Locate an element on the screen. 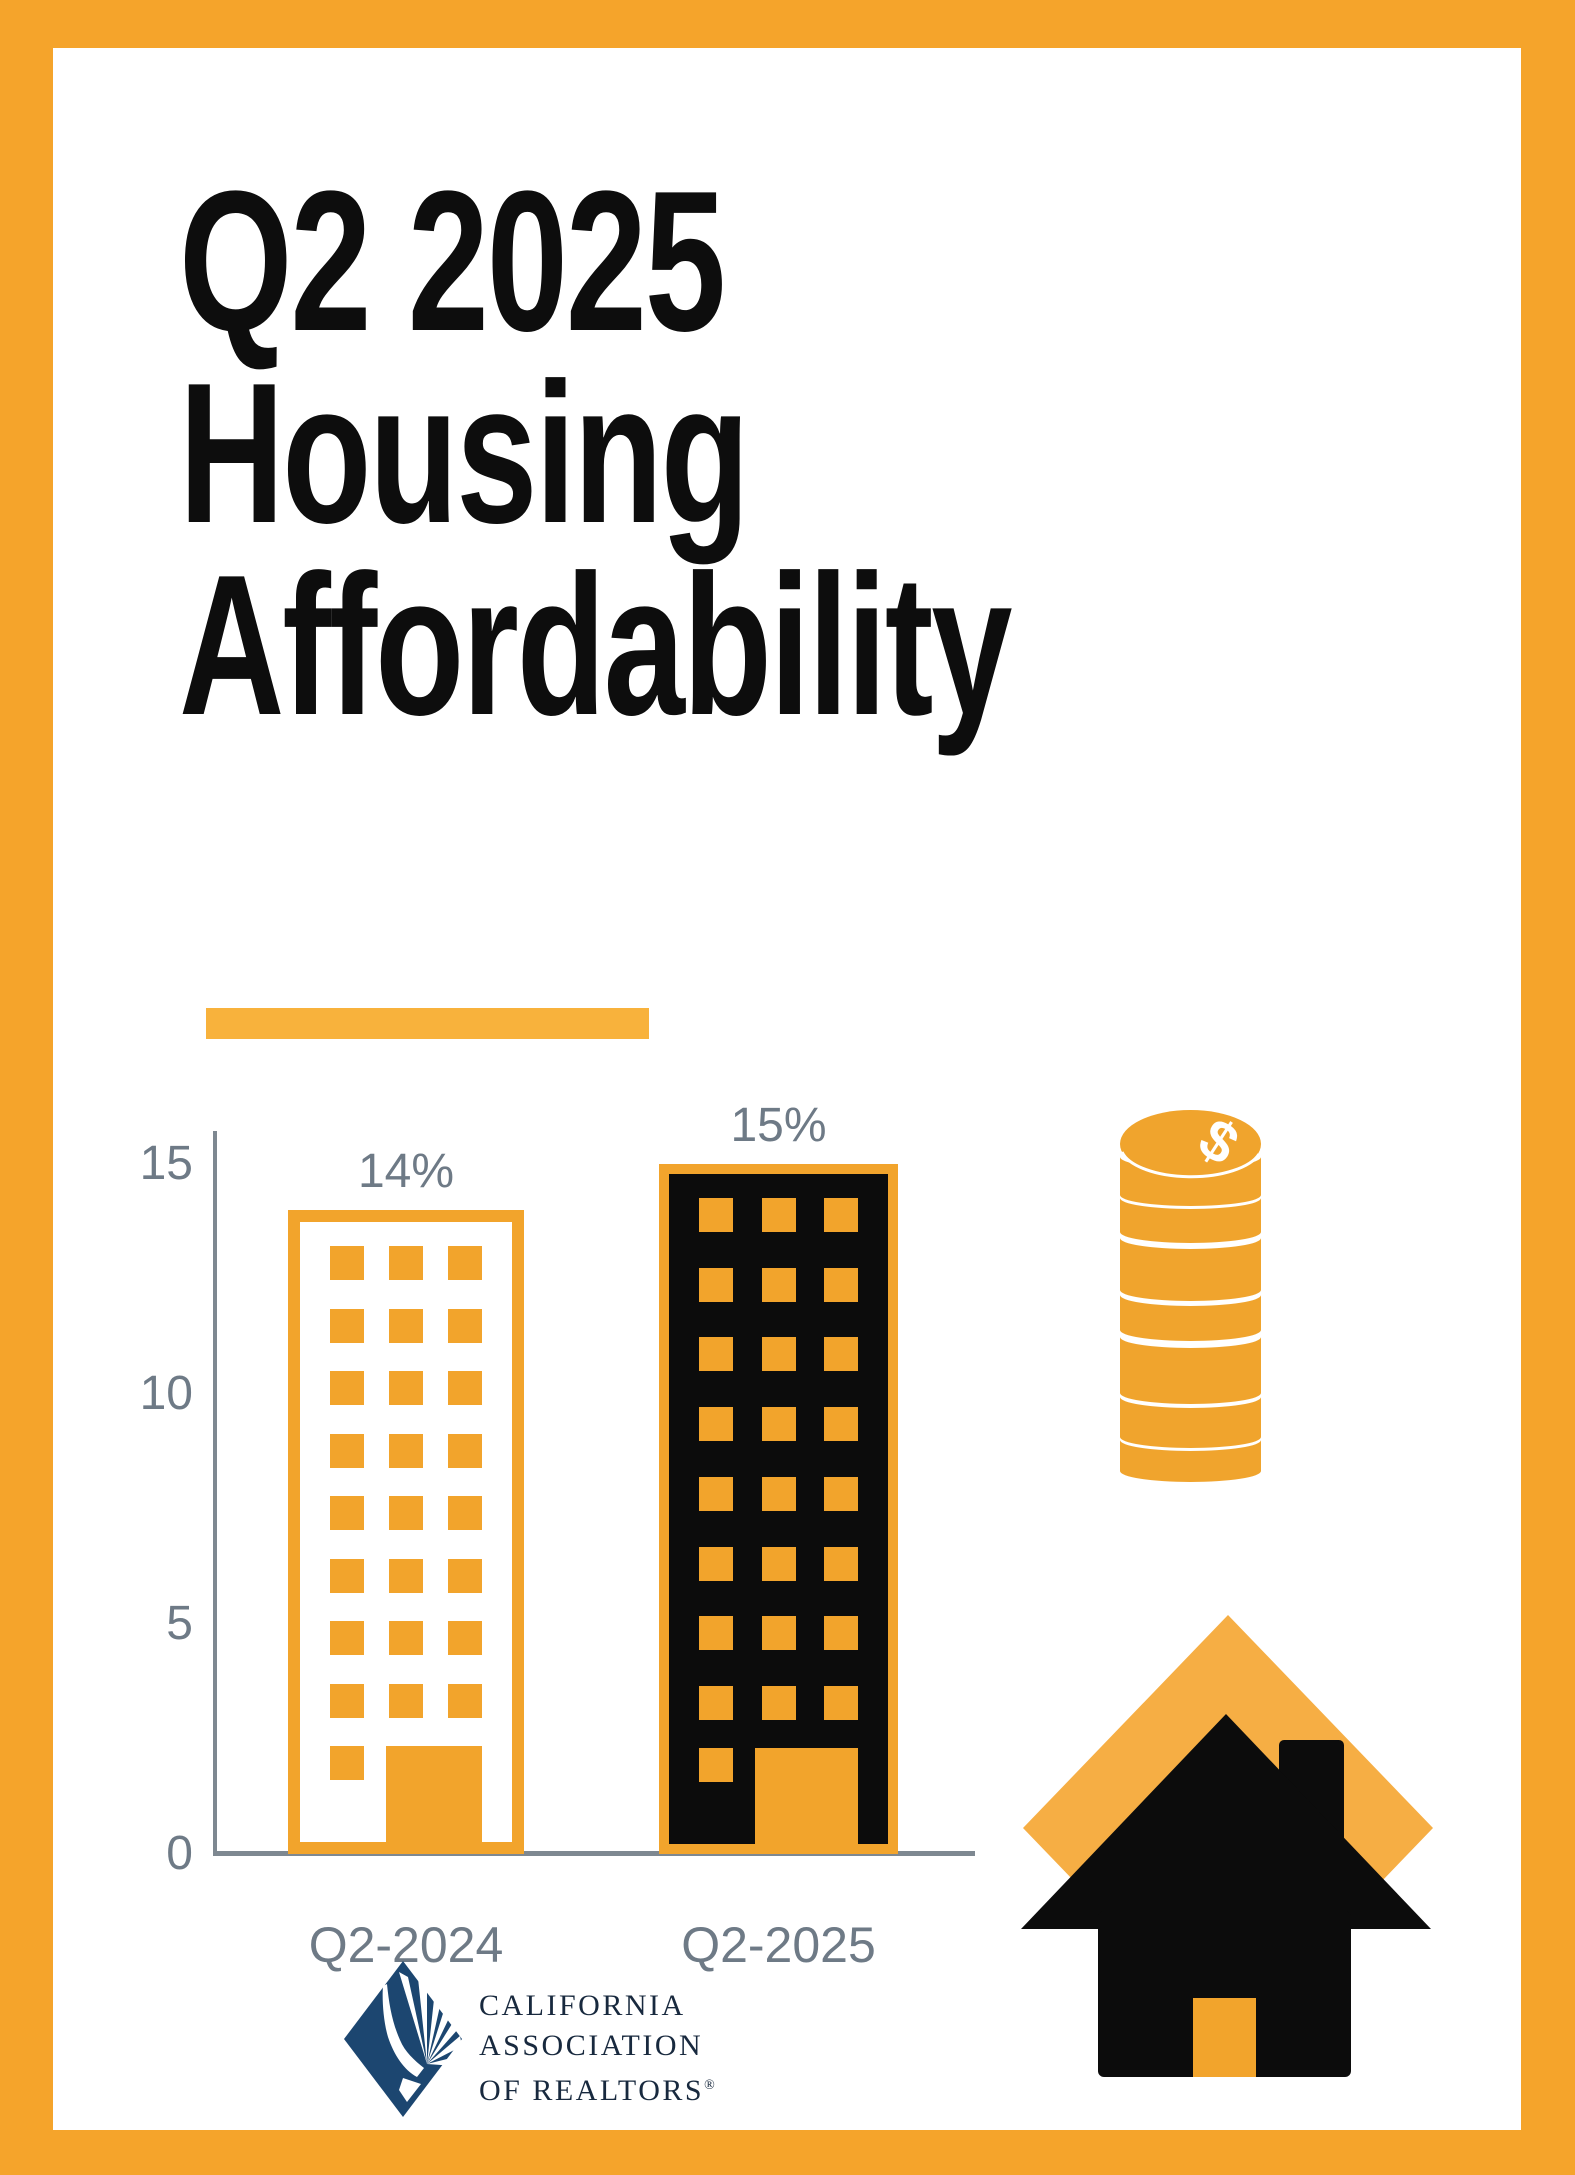  bar-value-label-q2-2024: 14% is located at coordinates (406, 1171).